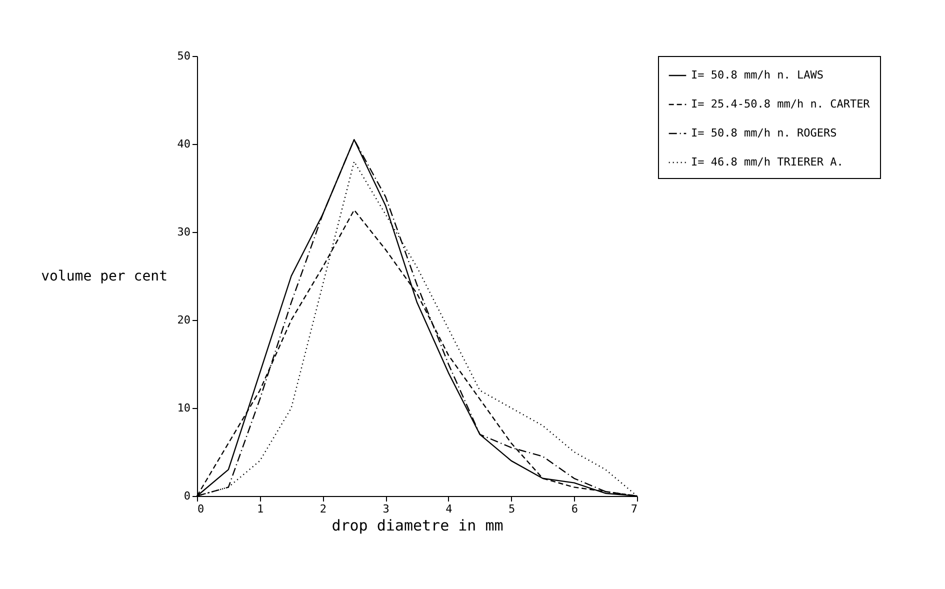 The width and height of the screenshot is (945, 589). What do you see at coordinates (260, 509) in the screenshot?
I see `x-tick-label: 1` at bounding box center [260, 509].